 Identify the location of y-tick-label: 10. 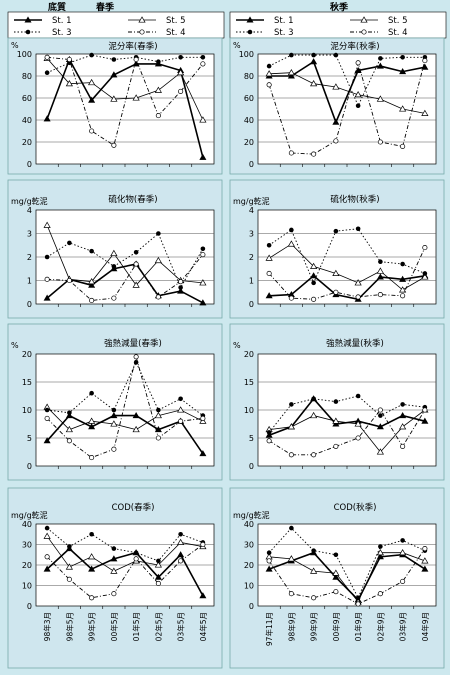
(27, 410).